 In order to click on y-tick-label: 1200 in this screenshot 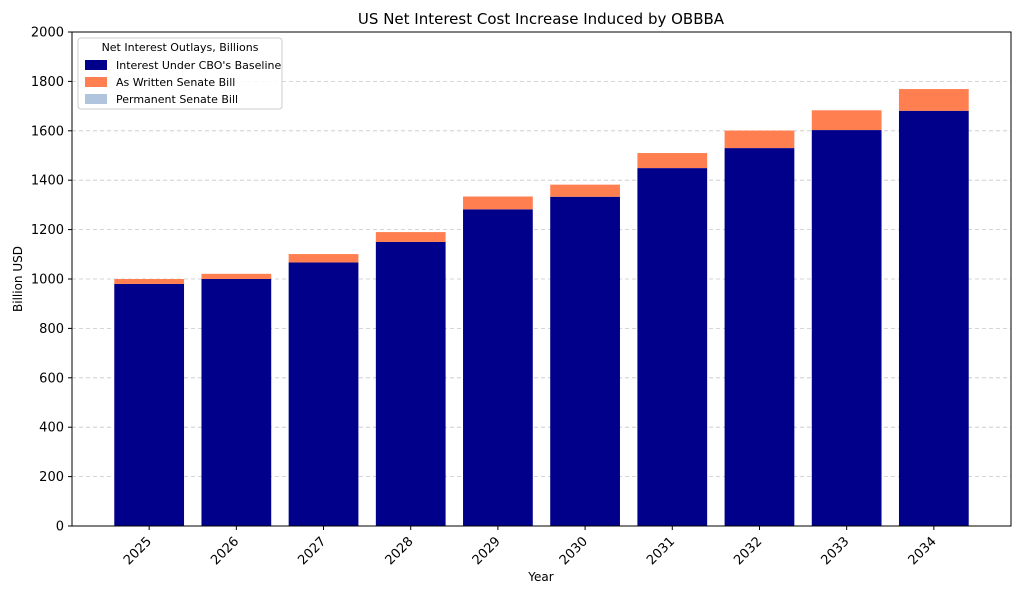, I will do `click(47, 230)`.